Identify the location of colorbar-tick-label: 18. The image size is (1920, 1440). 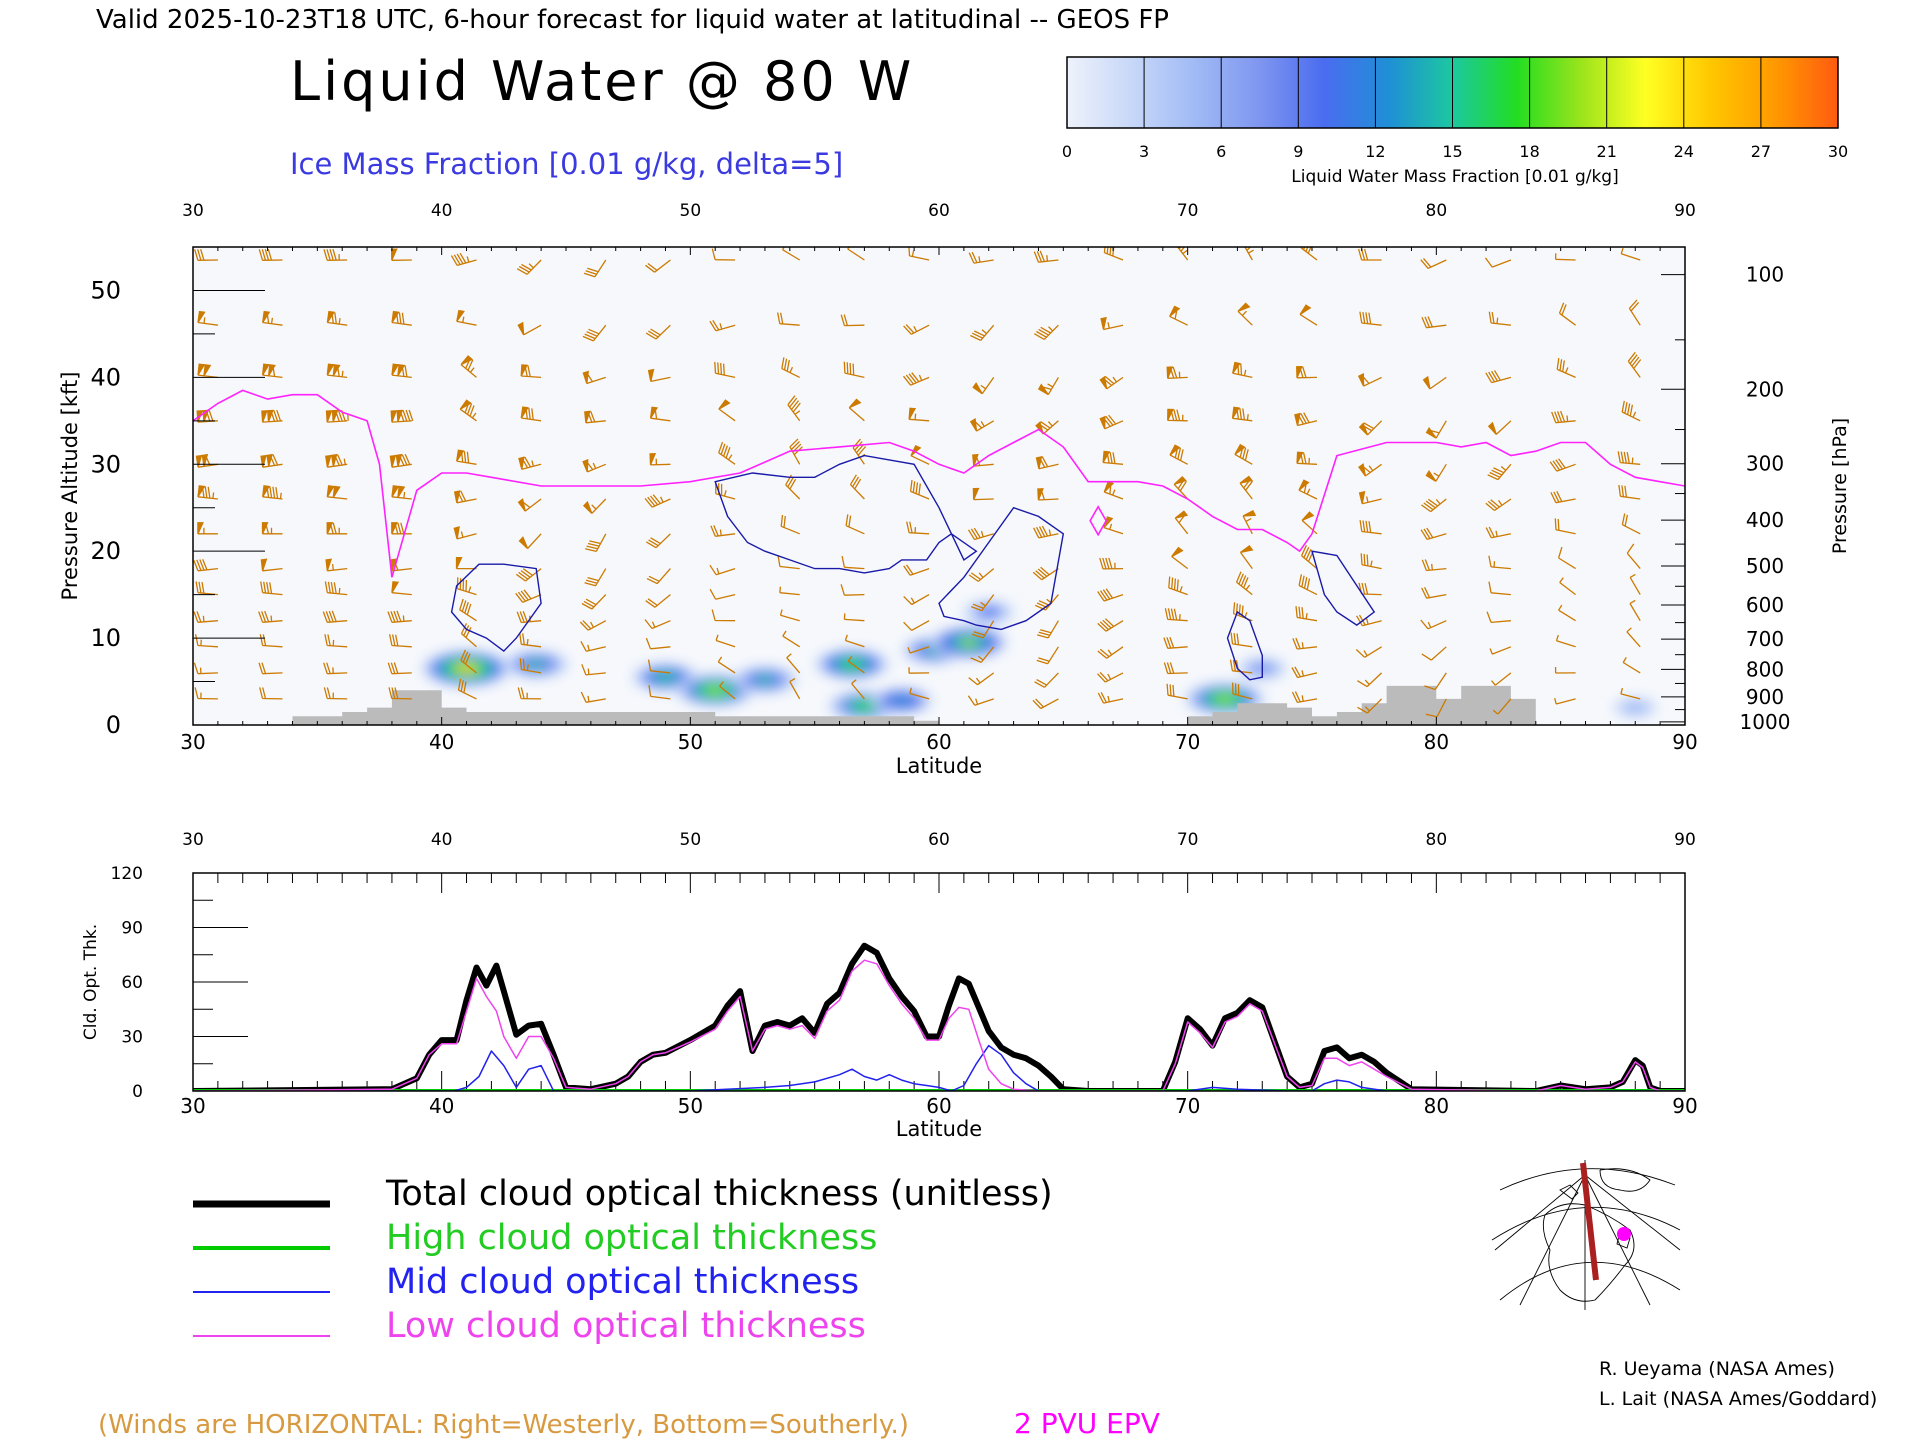
(1529, 151).